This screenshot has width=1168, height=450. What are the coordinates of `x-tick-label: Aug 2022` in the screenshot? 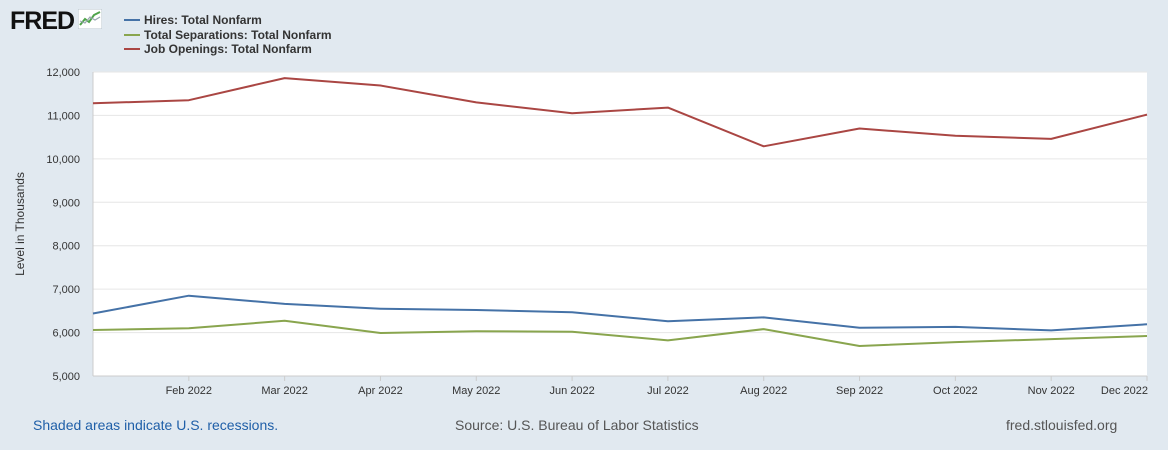 It's located at (763, 391).